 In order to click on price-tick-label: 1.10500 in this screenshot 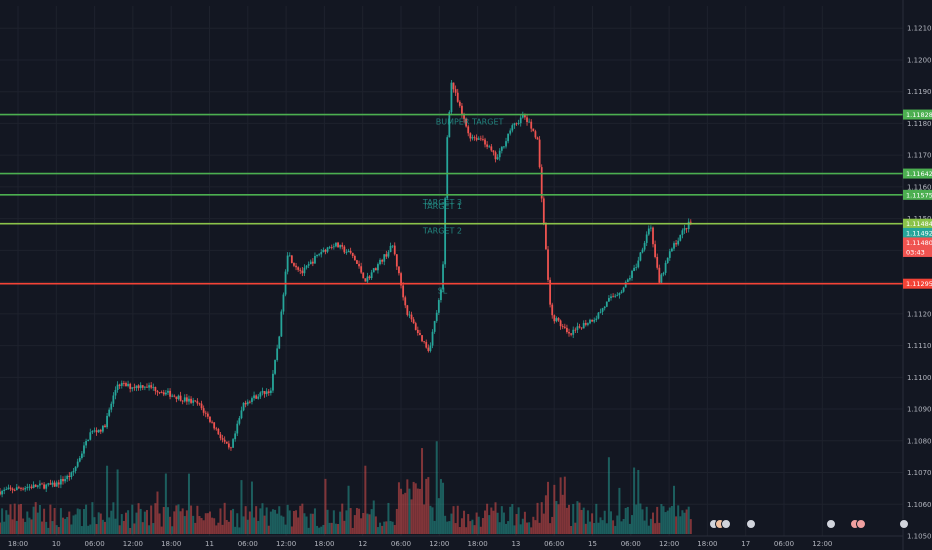, I will do `click(919, 537)`.